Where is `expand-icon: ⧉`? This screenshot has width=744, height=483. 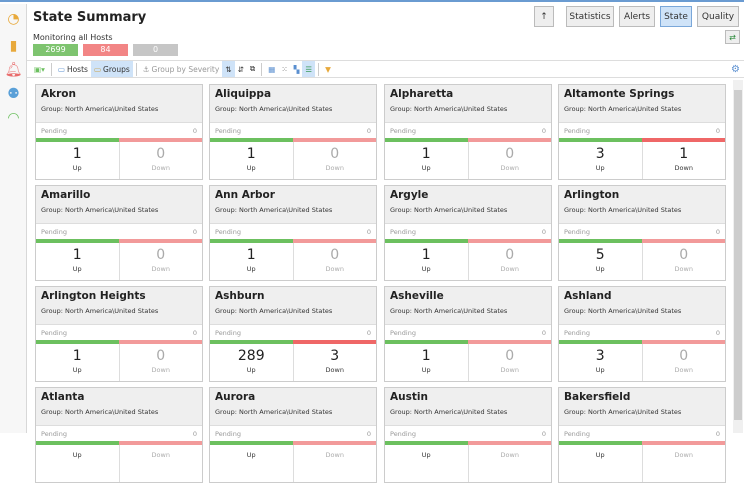
expand-icon: ⧉ is located at coordinates (252, 68).